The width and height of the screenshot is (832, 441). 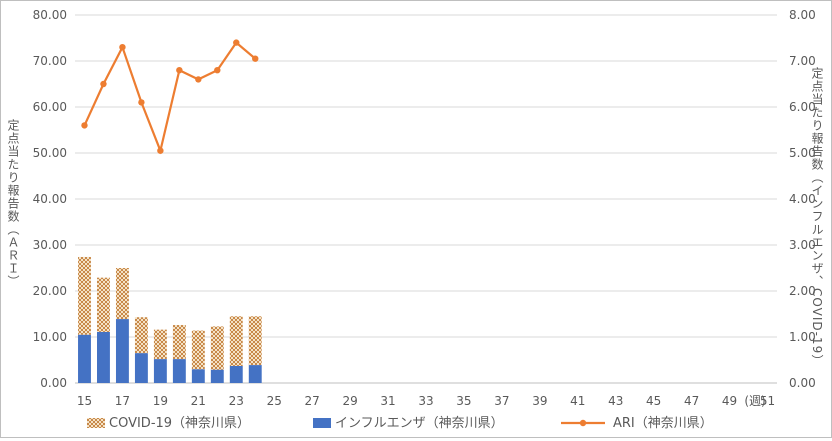 I want to click on y-axis-right-label: 定点当たり報告数（インフルエンザ、COVID-19）, so click(x=817, y=217).